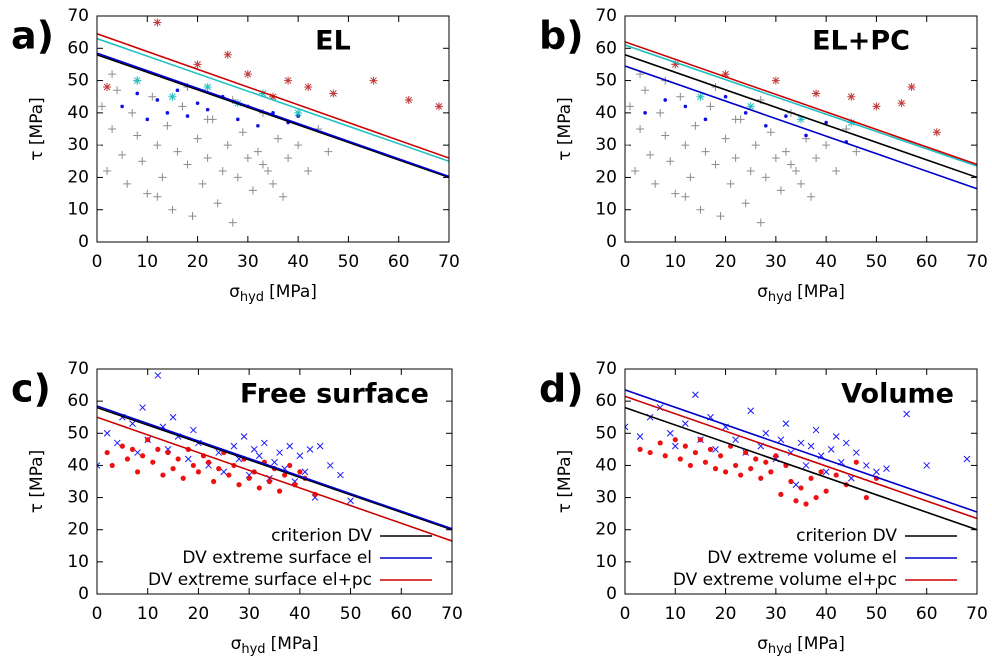 The width and height of the screenshot is (992, 659). Describe the element at coordinates (401, 614) in the screenshot. I see `x-tick-label: 60` at that location.